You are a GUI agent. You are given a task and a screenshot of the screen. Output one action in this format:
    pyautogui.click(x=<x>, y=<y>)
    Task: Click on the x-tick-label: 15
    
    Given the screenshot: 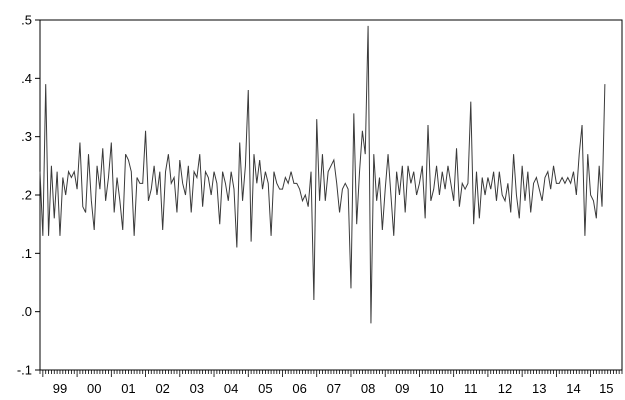 What is the action you would take?
    pyautogui.click(x=606, y=388)
    